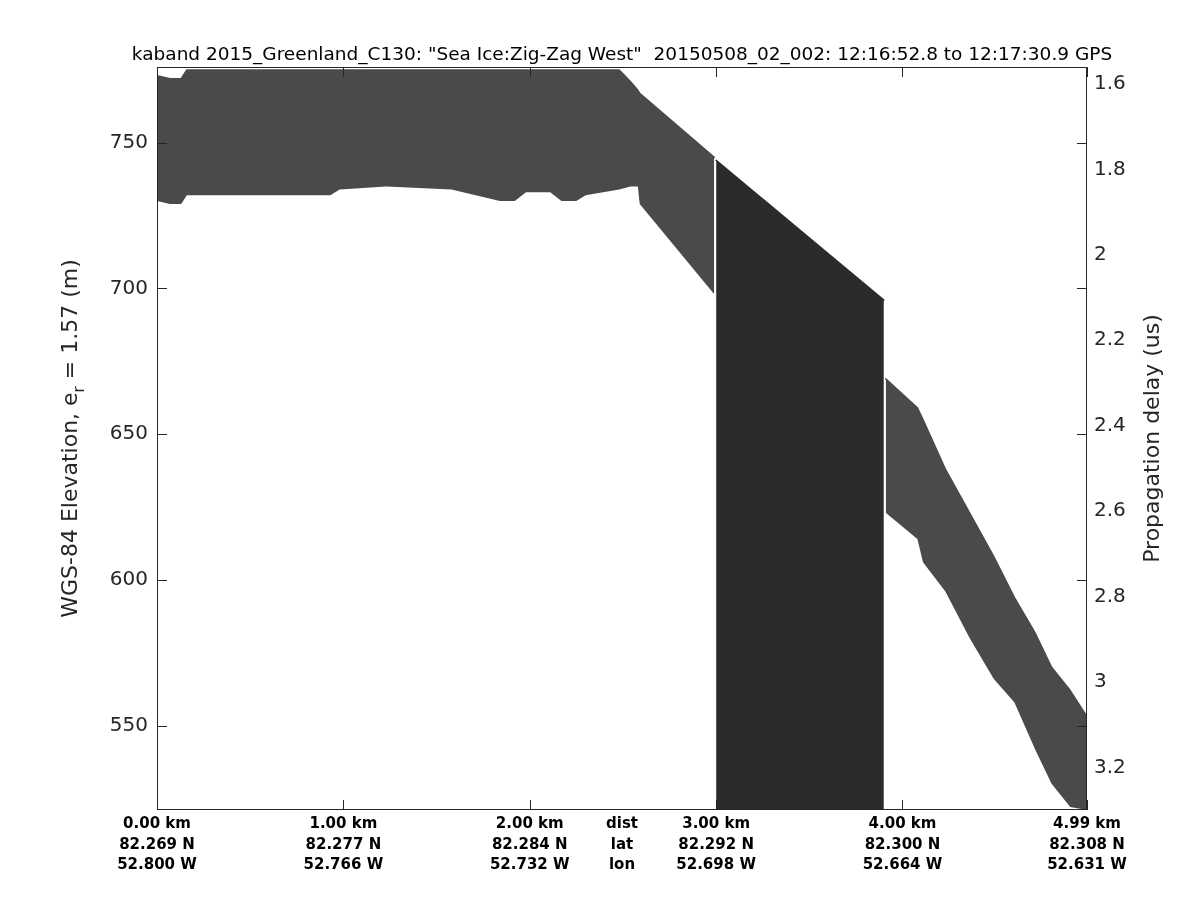  Describe the element at coordinates (157, 823) in the screenshot. I see `x-tick-label: 0.00 km` at that location.